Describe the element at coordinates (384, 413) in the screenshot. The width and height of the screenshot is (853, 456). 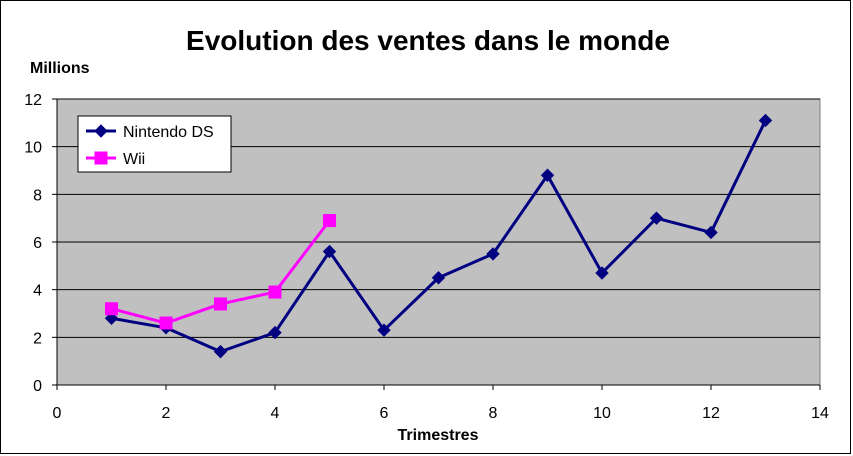
I see `x-tick-label: 6` at that location.